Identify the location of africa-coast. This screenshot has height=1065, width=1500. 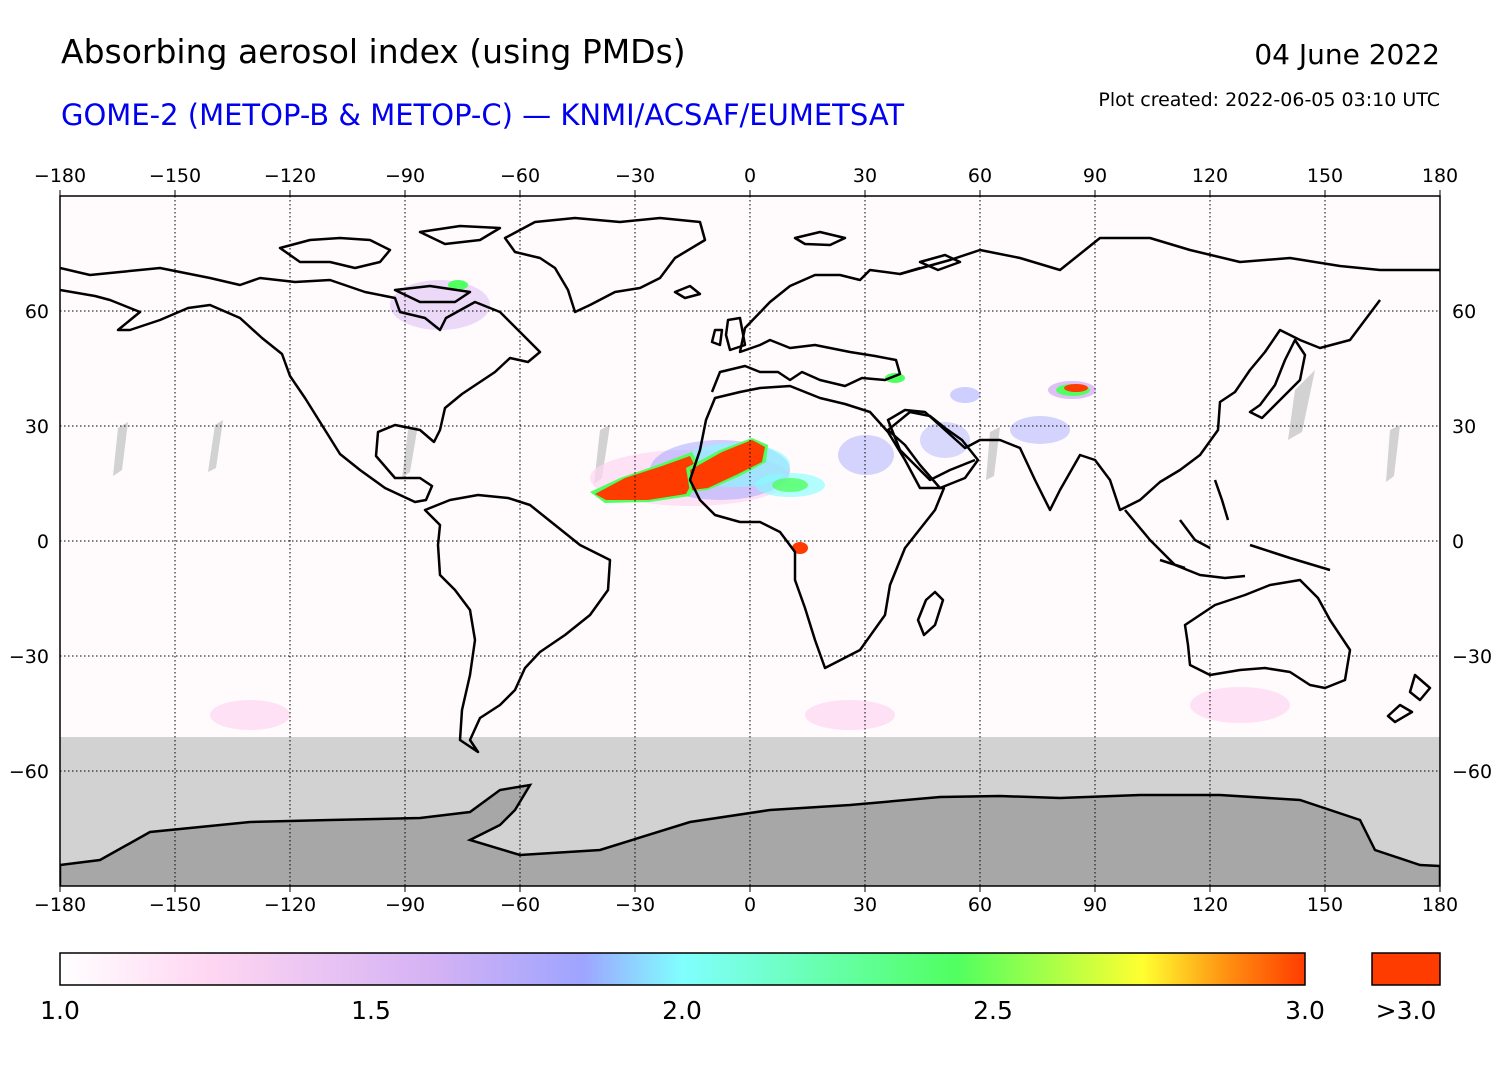
(817, 527).